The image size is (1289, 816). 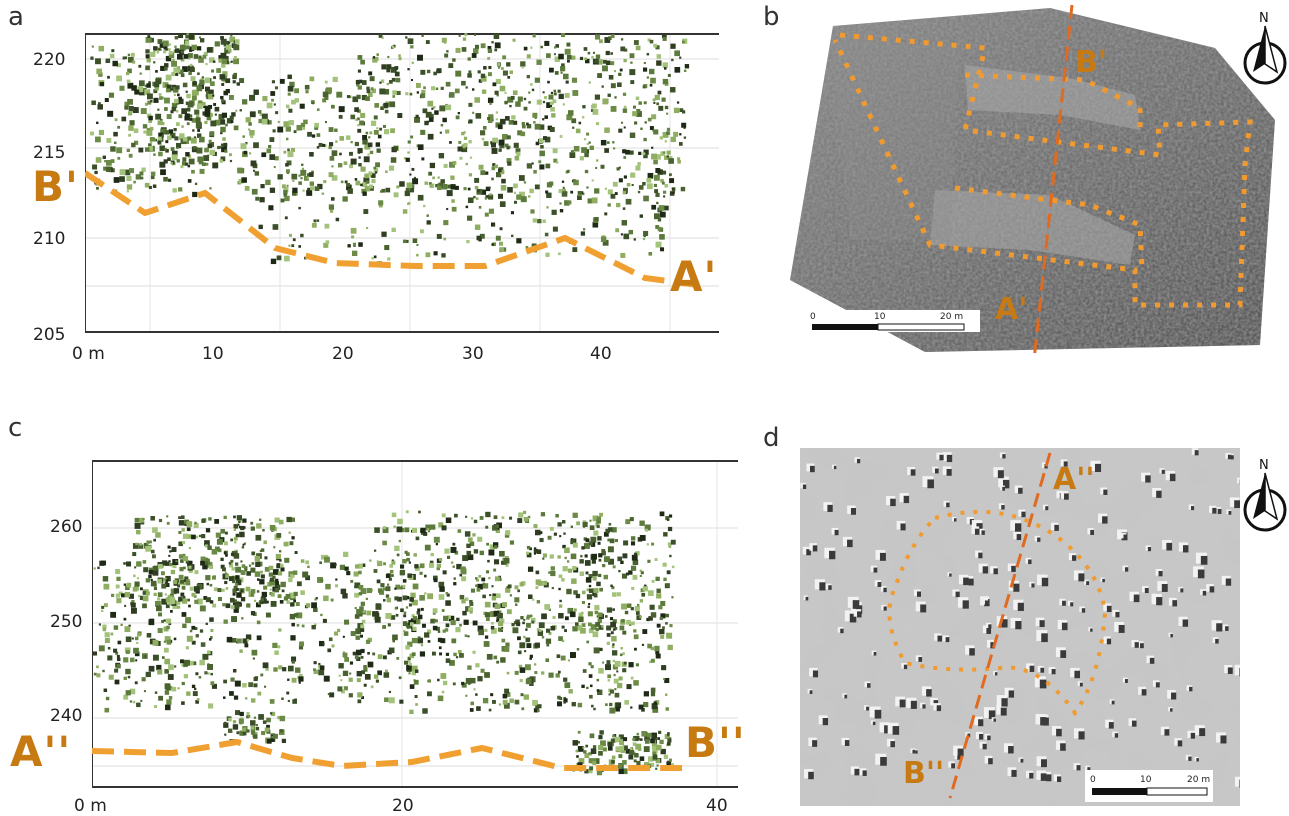 I want to click on panel-a-ytick-205: 205, so click(x=49, y=335).